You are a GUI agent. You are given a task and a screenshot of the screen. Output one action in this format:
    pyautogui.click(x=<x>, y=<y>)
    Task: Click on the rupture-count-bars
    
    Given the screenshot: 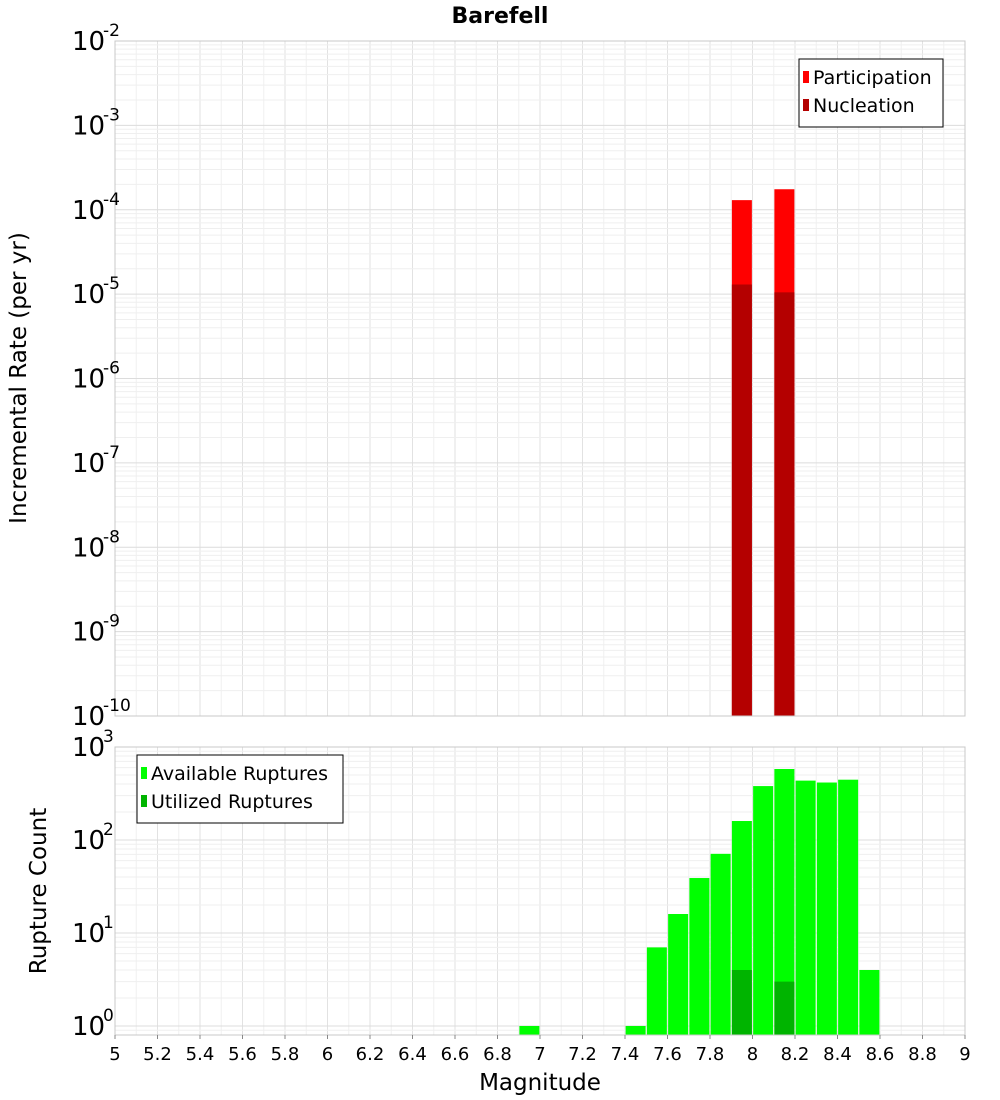 What is the action you would take?
    pyautogui.click(x=699, y=902)
    